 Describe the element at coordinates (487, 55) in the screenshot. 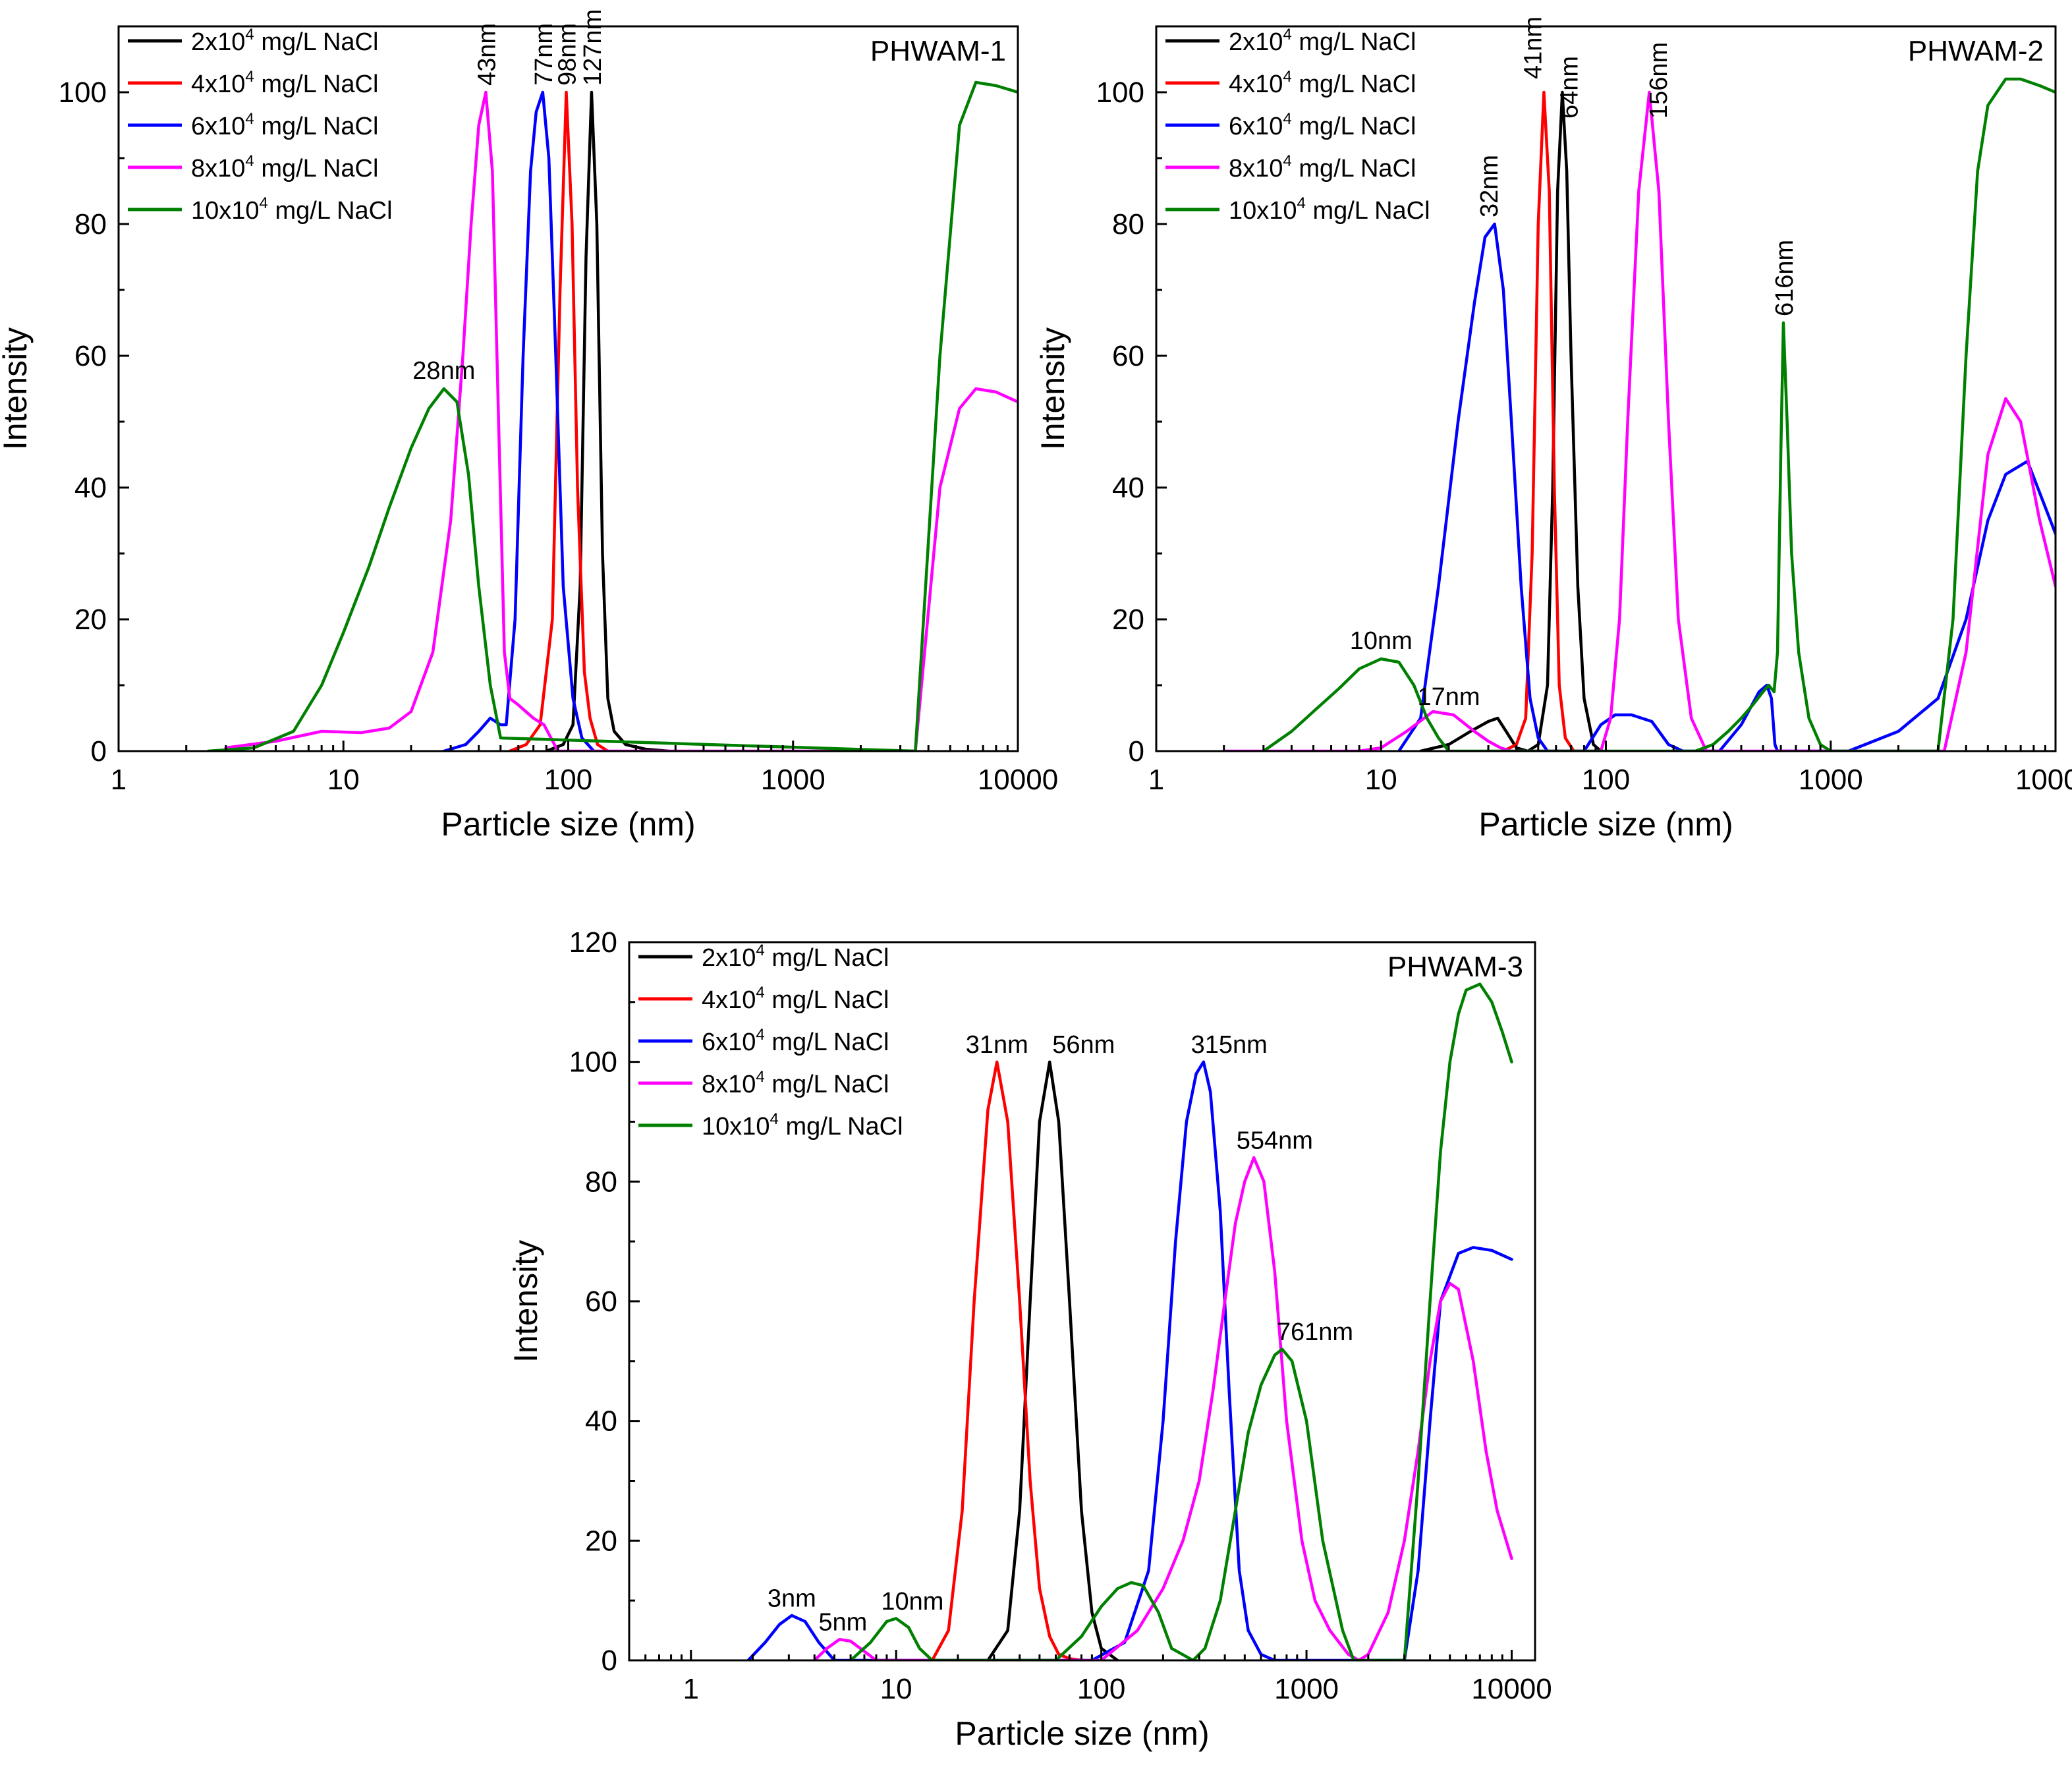

I see `peak-label: 43nm` at that location.